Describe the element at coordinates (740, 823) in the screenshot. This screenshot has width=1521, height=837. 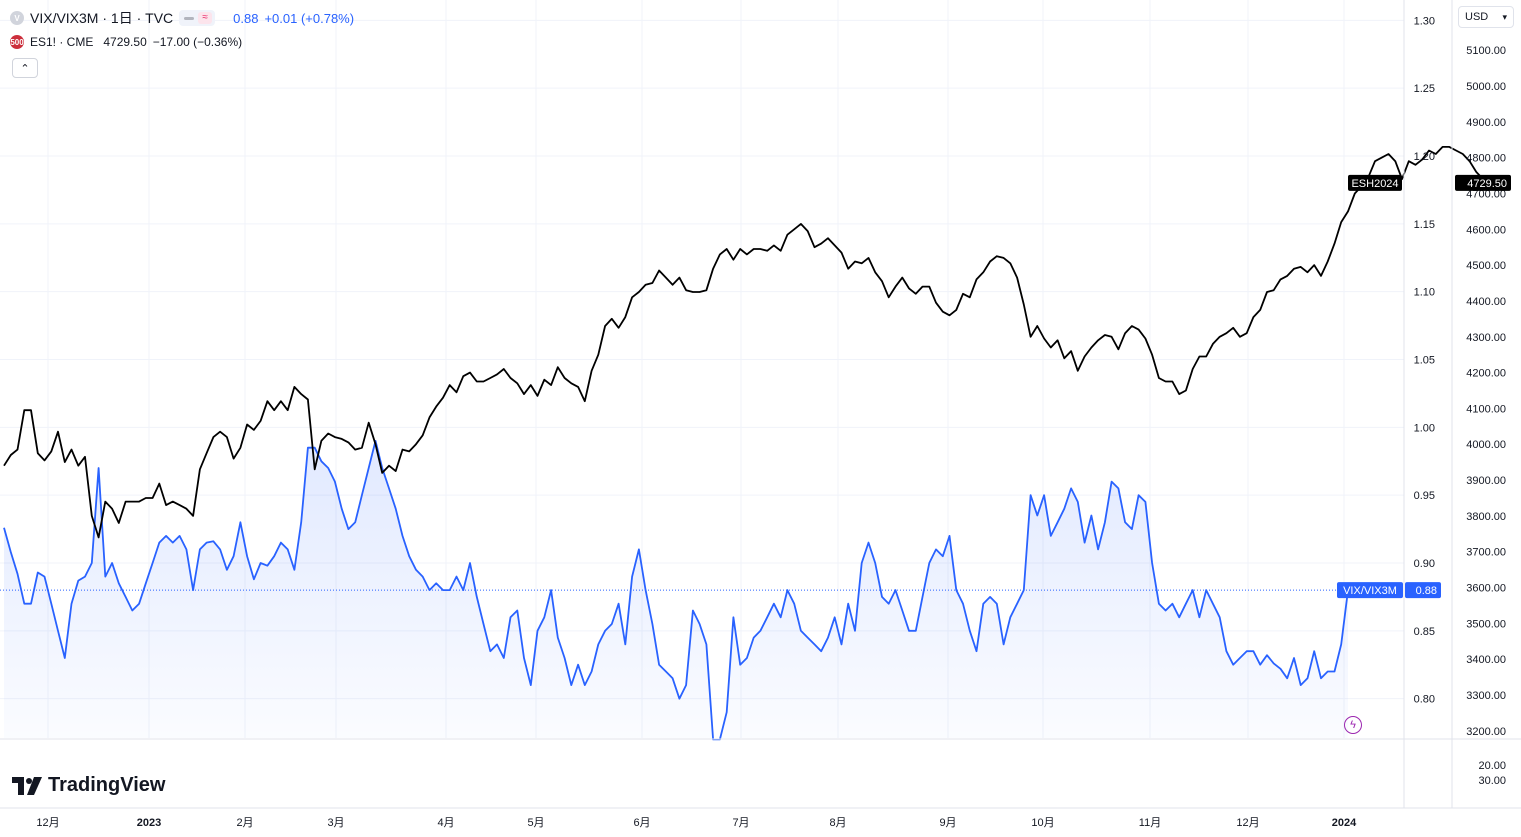
I see `time-axis-tick: 7月` at that location.